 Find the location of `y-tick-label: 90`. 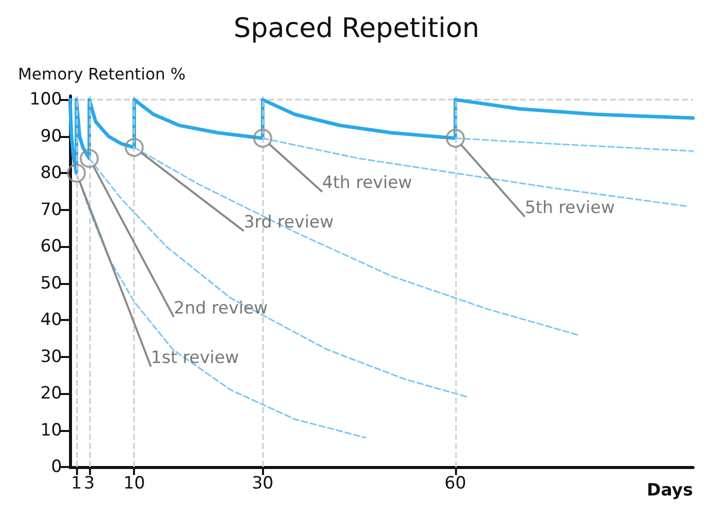

y-tick-label: 90 is located at coordinates (51, 136).